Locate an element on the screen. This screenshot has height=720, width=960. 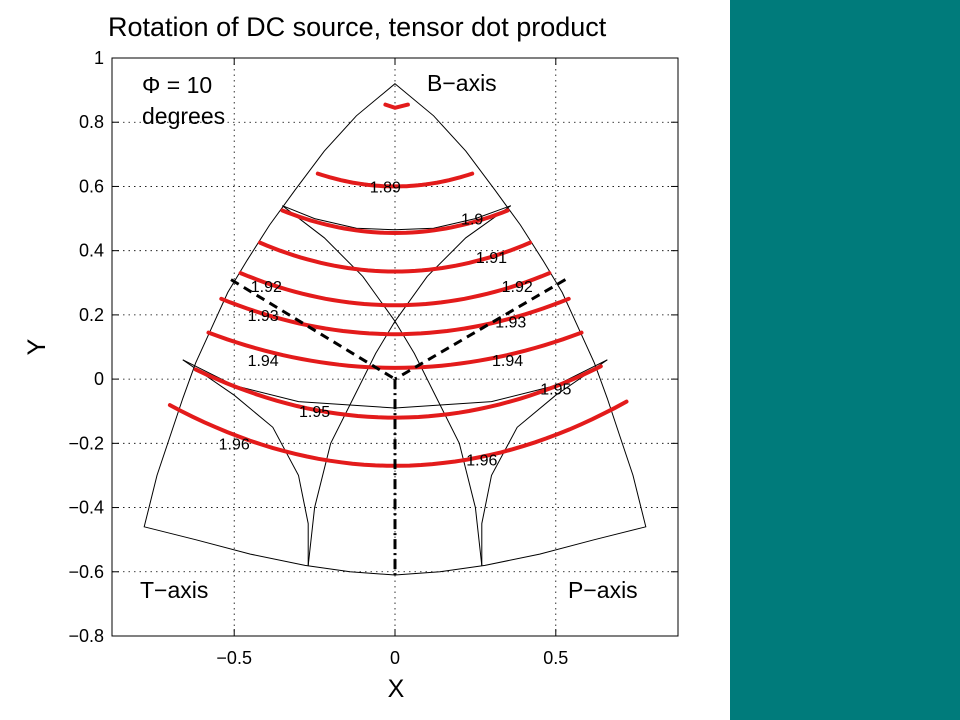
y-tick-label: 1 is located at coordinates (99, 58).